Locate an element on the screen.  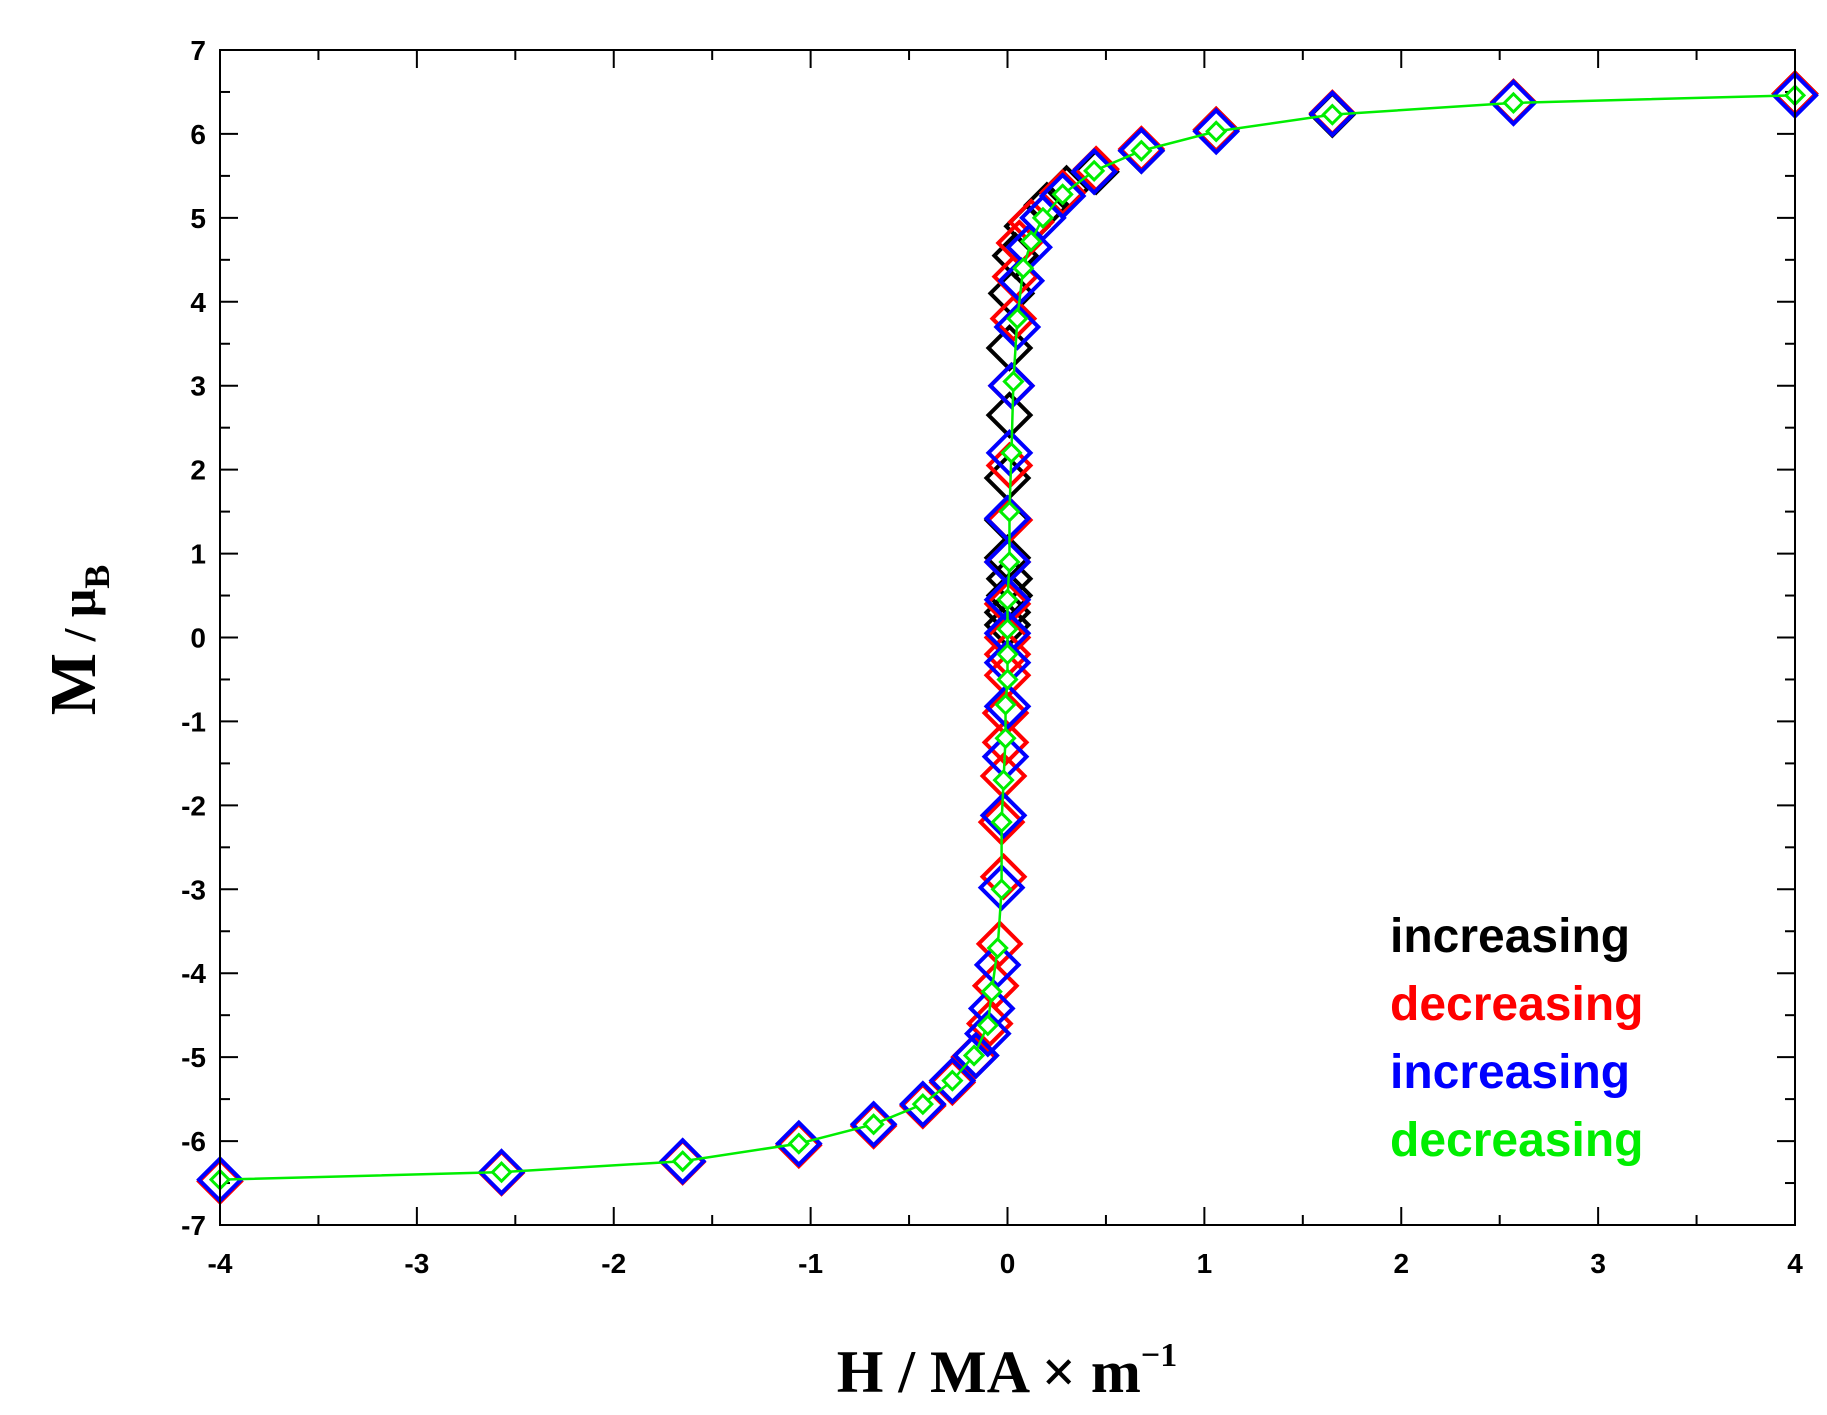
x-tick-label: 2 is located at coordinates (1401, 1263).